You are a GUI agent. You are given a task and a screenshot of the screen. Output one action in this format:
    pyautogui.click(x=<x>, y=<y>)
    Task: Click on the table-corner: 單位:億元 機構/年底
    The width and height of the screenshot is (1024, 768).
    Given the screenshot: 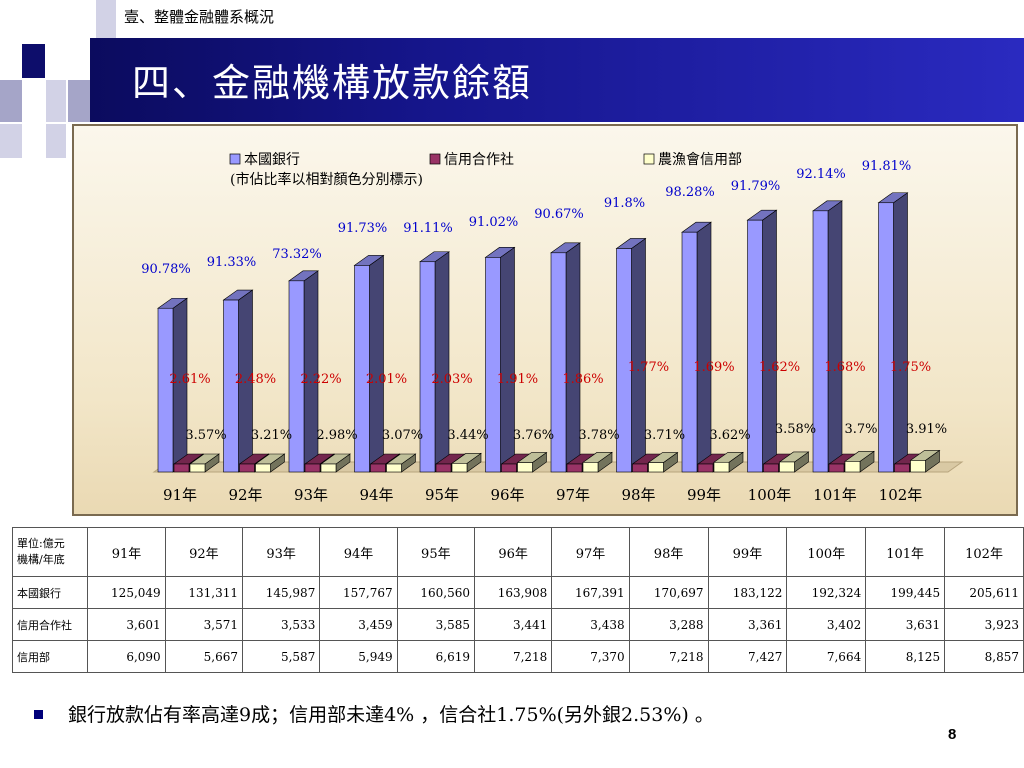 What is the action you would take?
    pyautogui.click(x=50, y=552)
    